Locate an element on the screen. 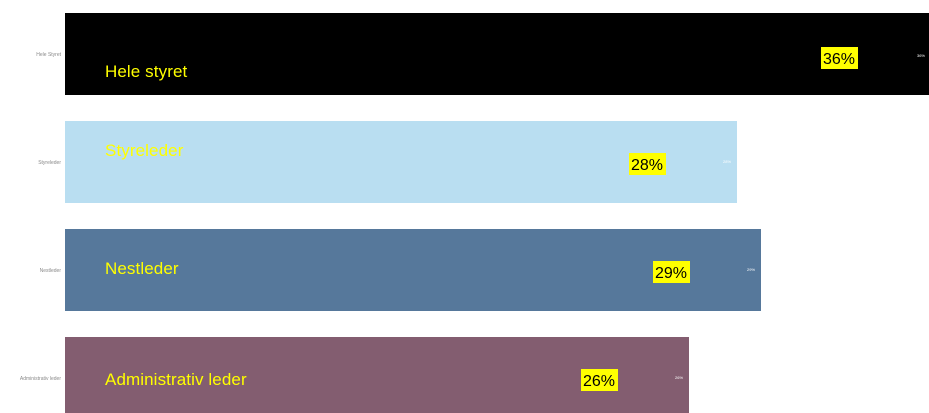 Image resolution: width=929 pixels, height=413 pixels. small-value-label: 36% is located at coordinates (921, 55).